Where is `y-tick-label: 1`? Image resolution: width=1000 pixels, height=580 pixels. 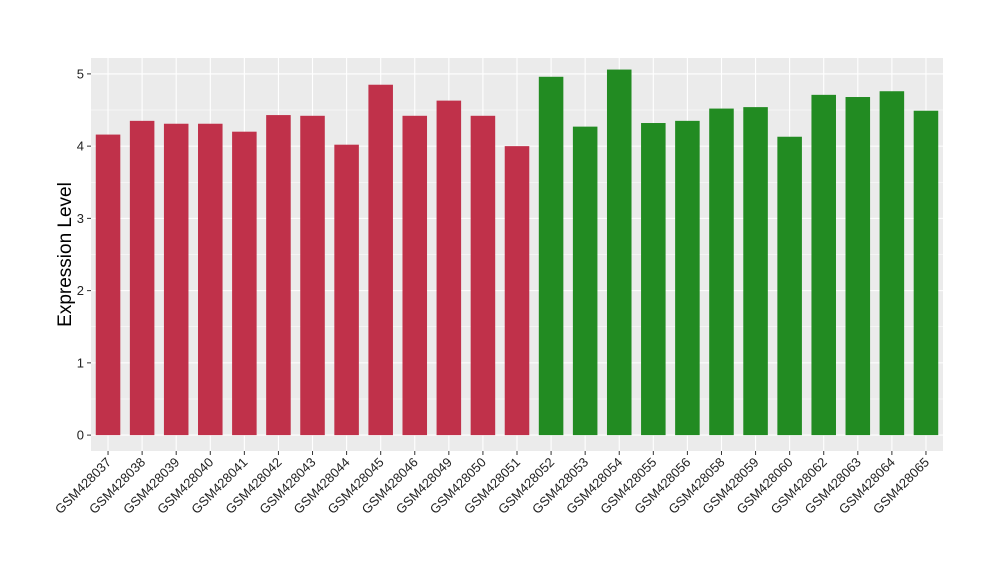 y-tick-label: 1 is located at coordinates (80, 362).